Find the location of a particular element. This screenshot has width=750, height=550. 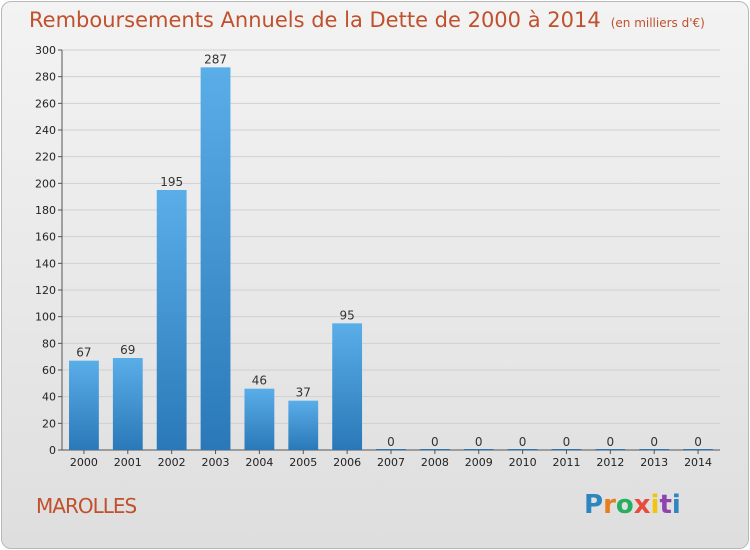

y-tick-label: 180 is located at coordinates (45, 210).